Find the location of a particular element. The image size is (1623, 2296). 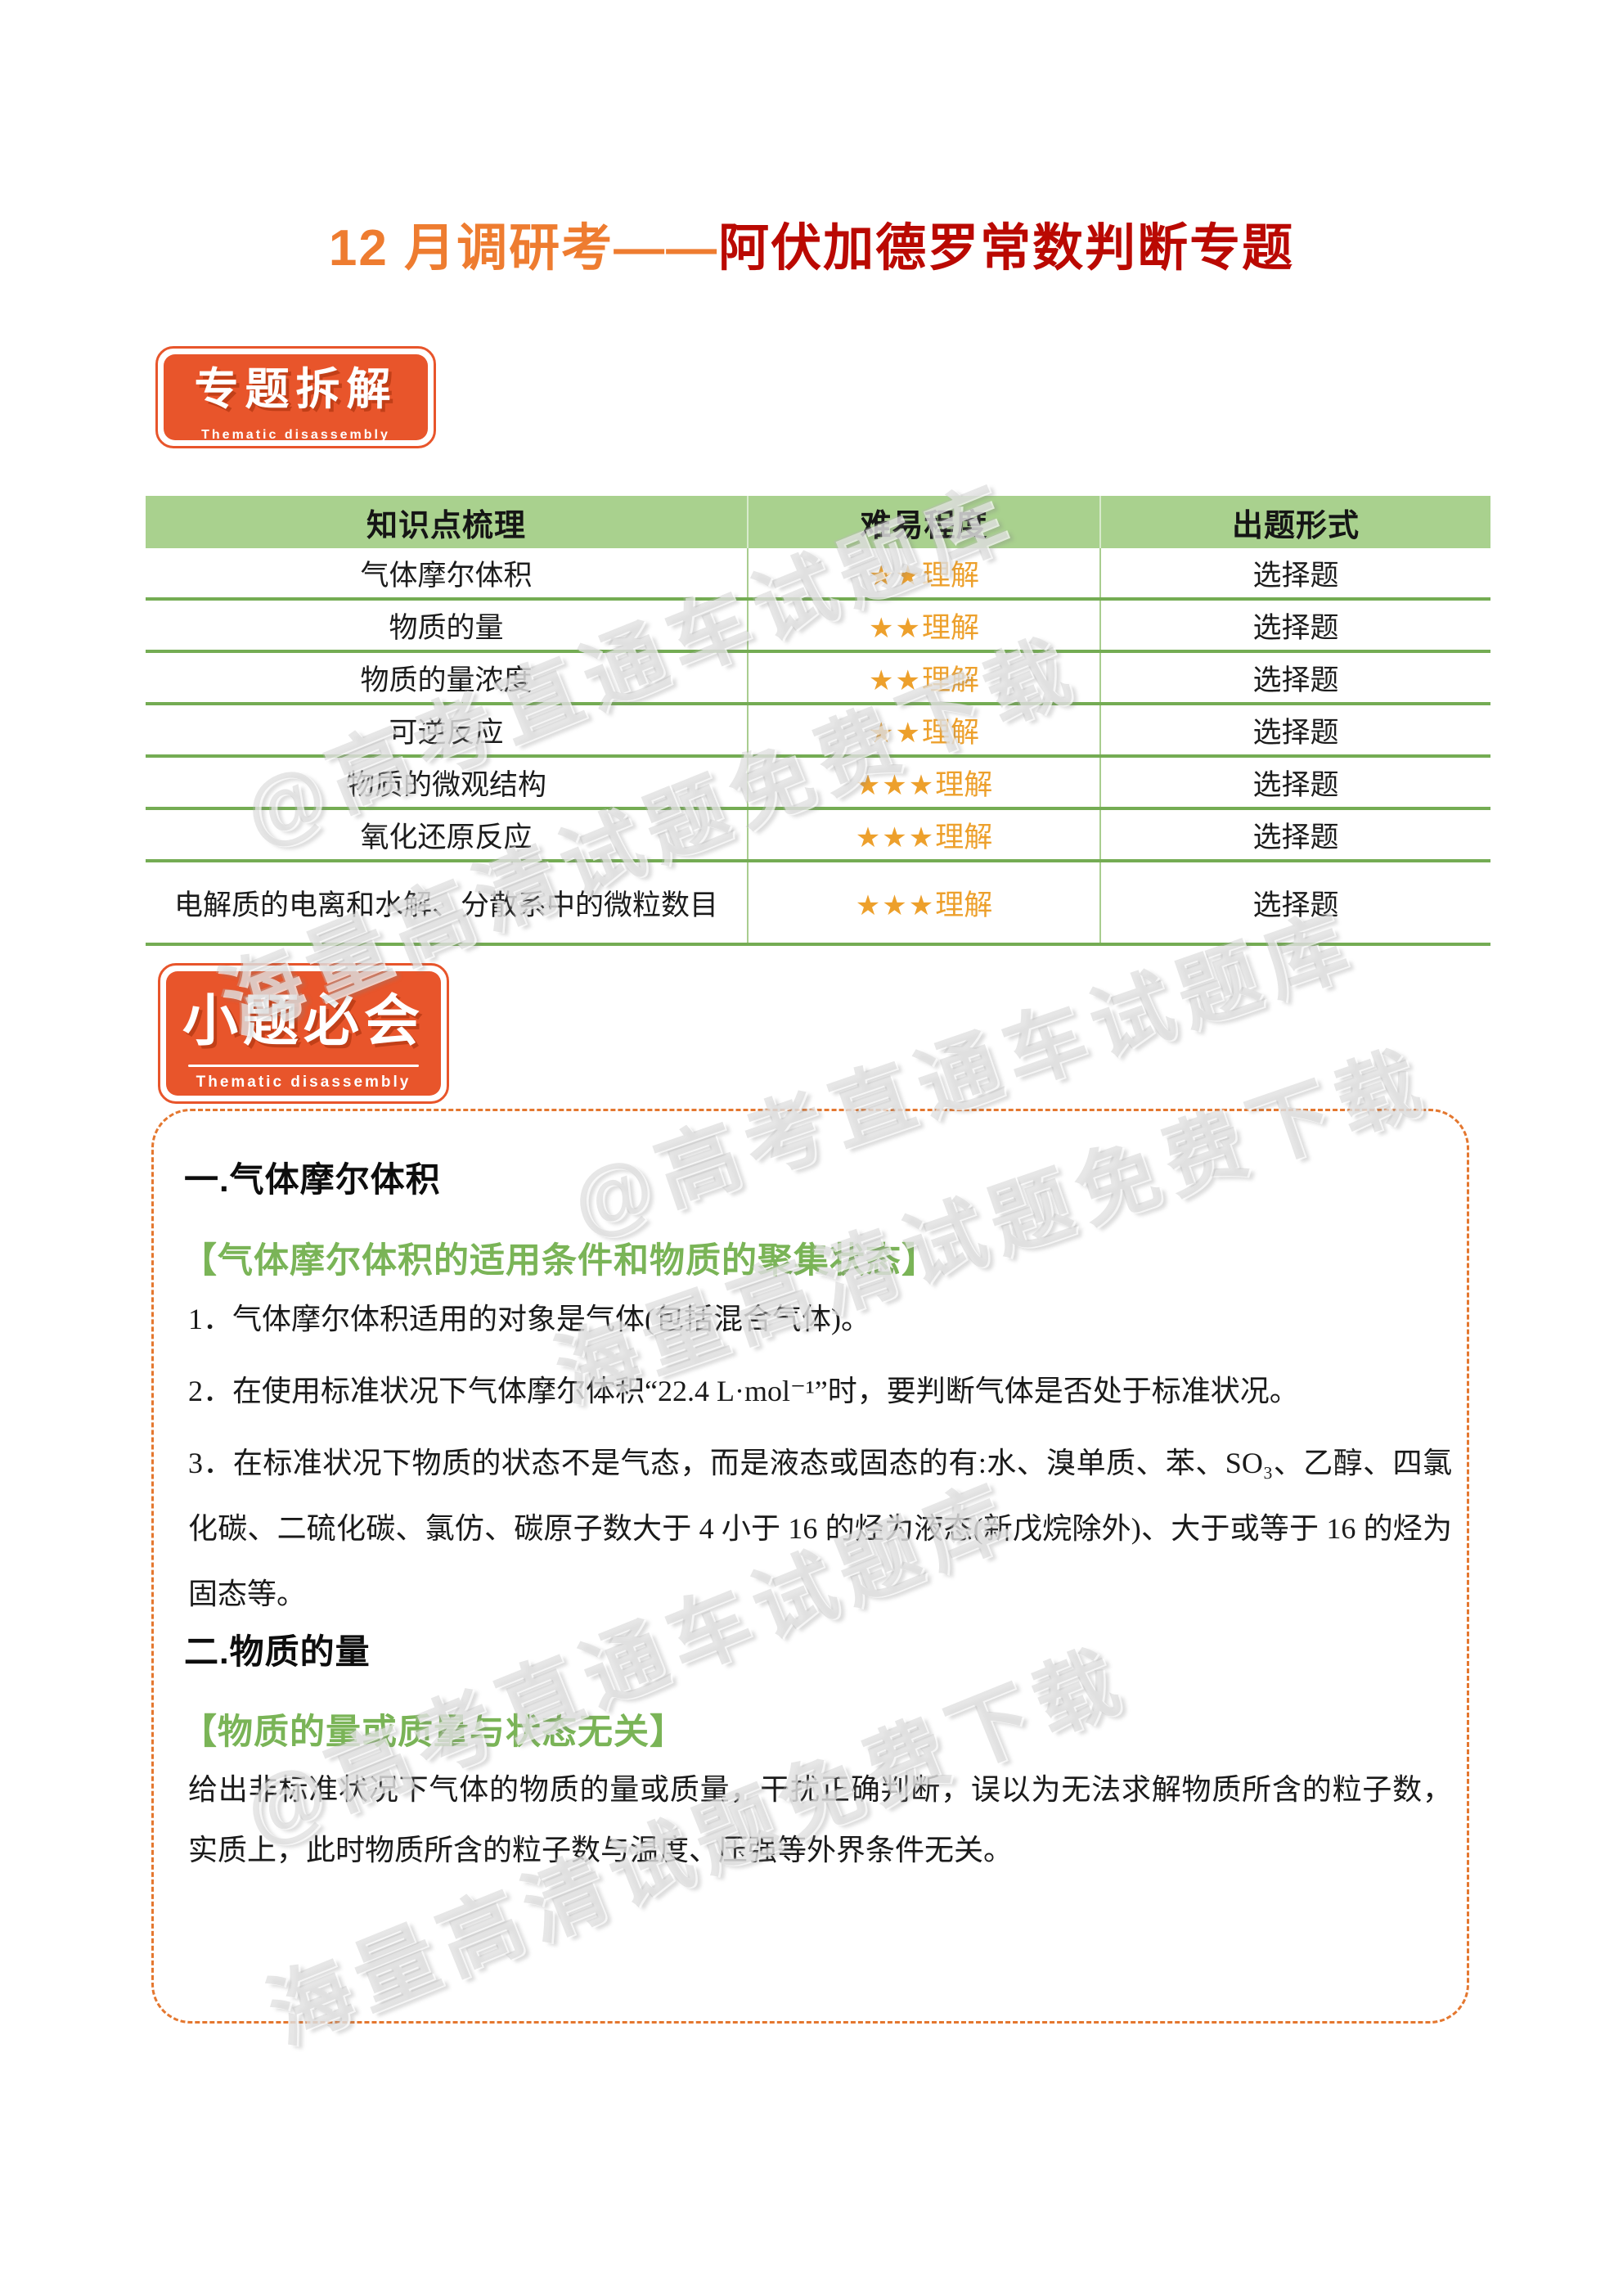

section-two-green-heading: 【物质的量或质量与状态无关】 is located at coordinates (434, 1732).